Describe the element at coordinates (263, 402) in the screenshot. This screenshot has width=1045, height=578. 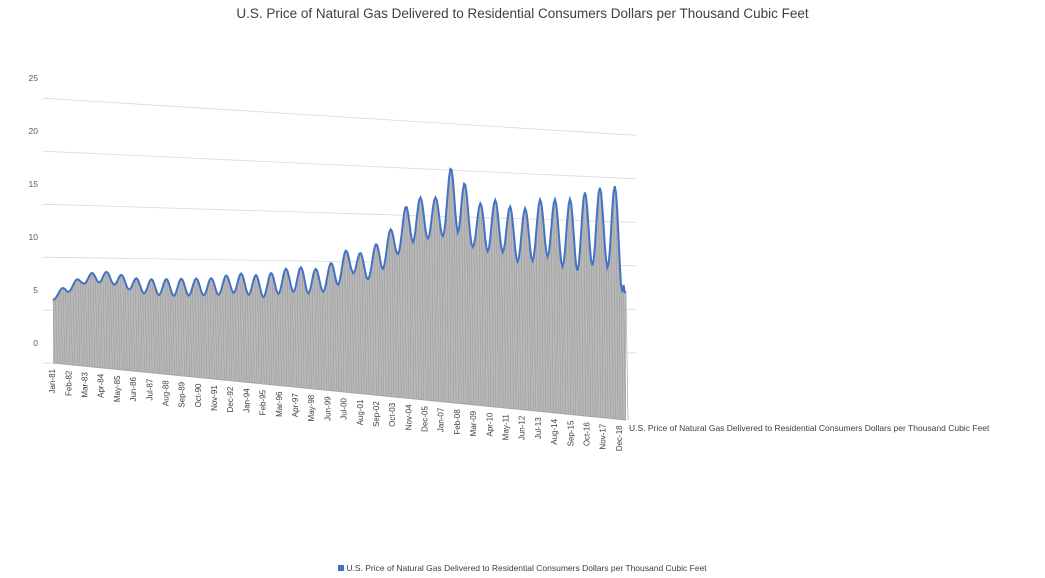
I see `x-tick-label: Feb-95` at that location.